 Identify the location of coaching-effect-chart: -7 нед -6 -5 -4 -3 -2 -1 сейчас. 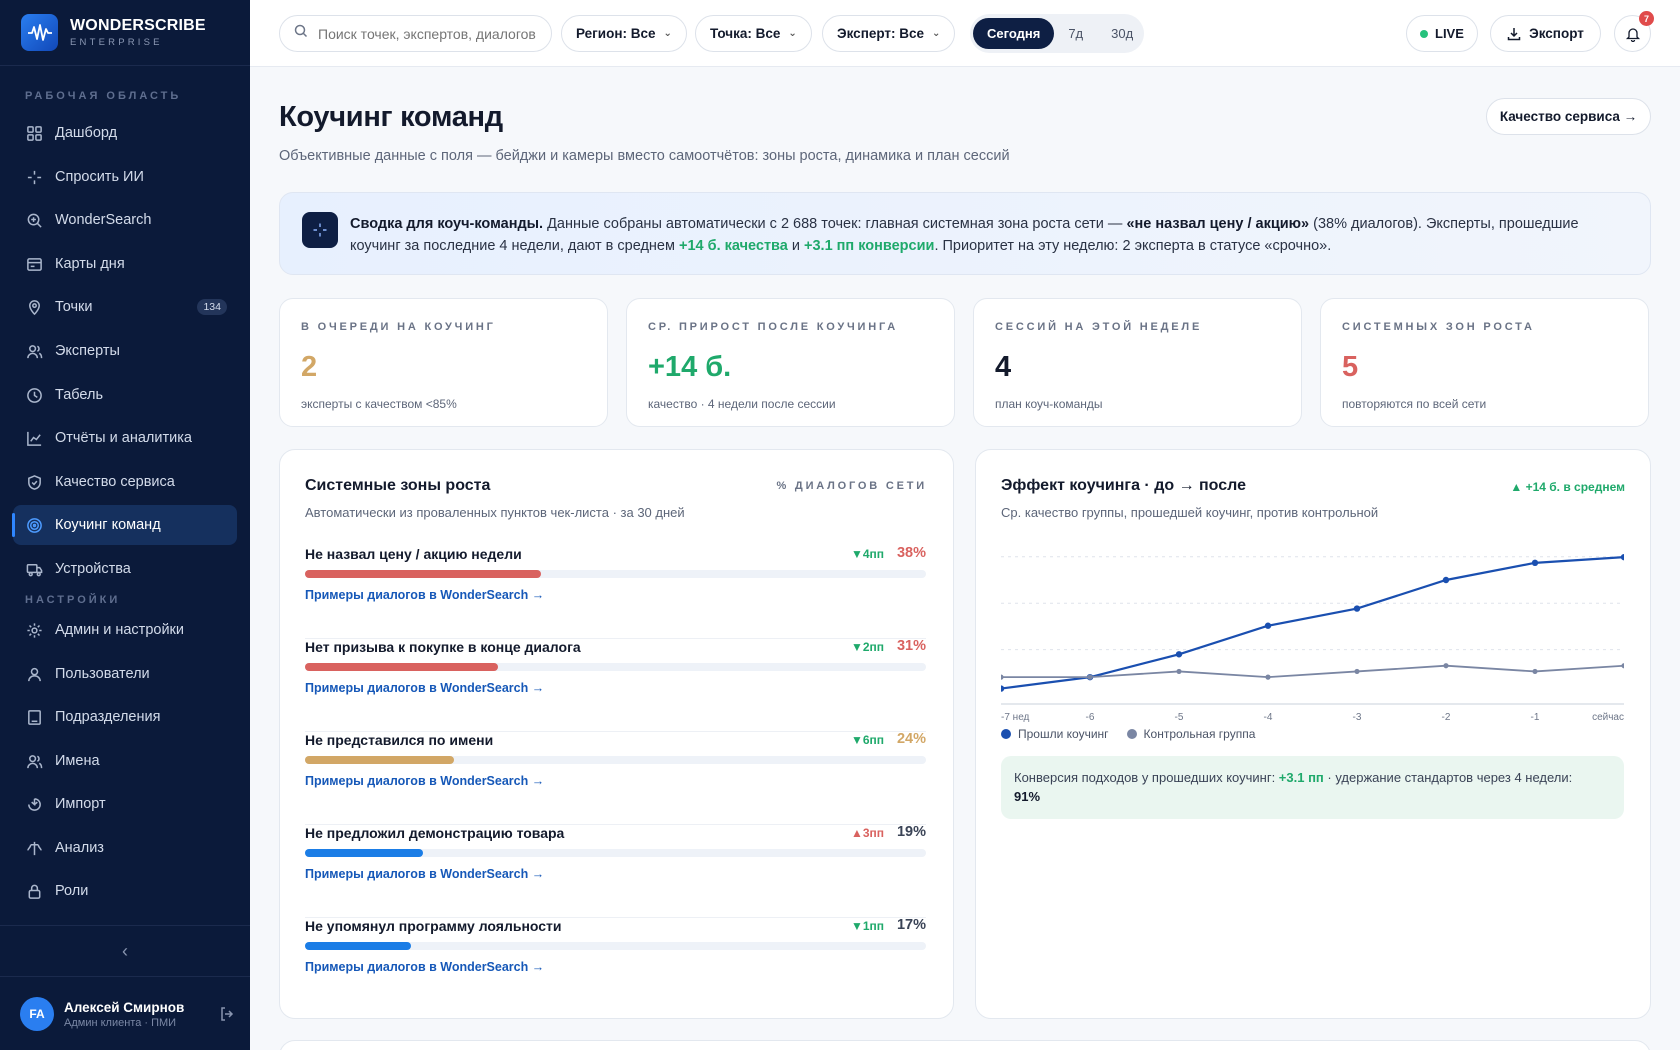
(1312, 638).